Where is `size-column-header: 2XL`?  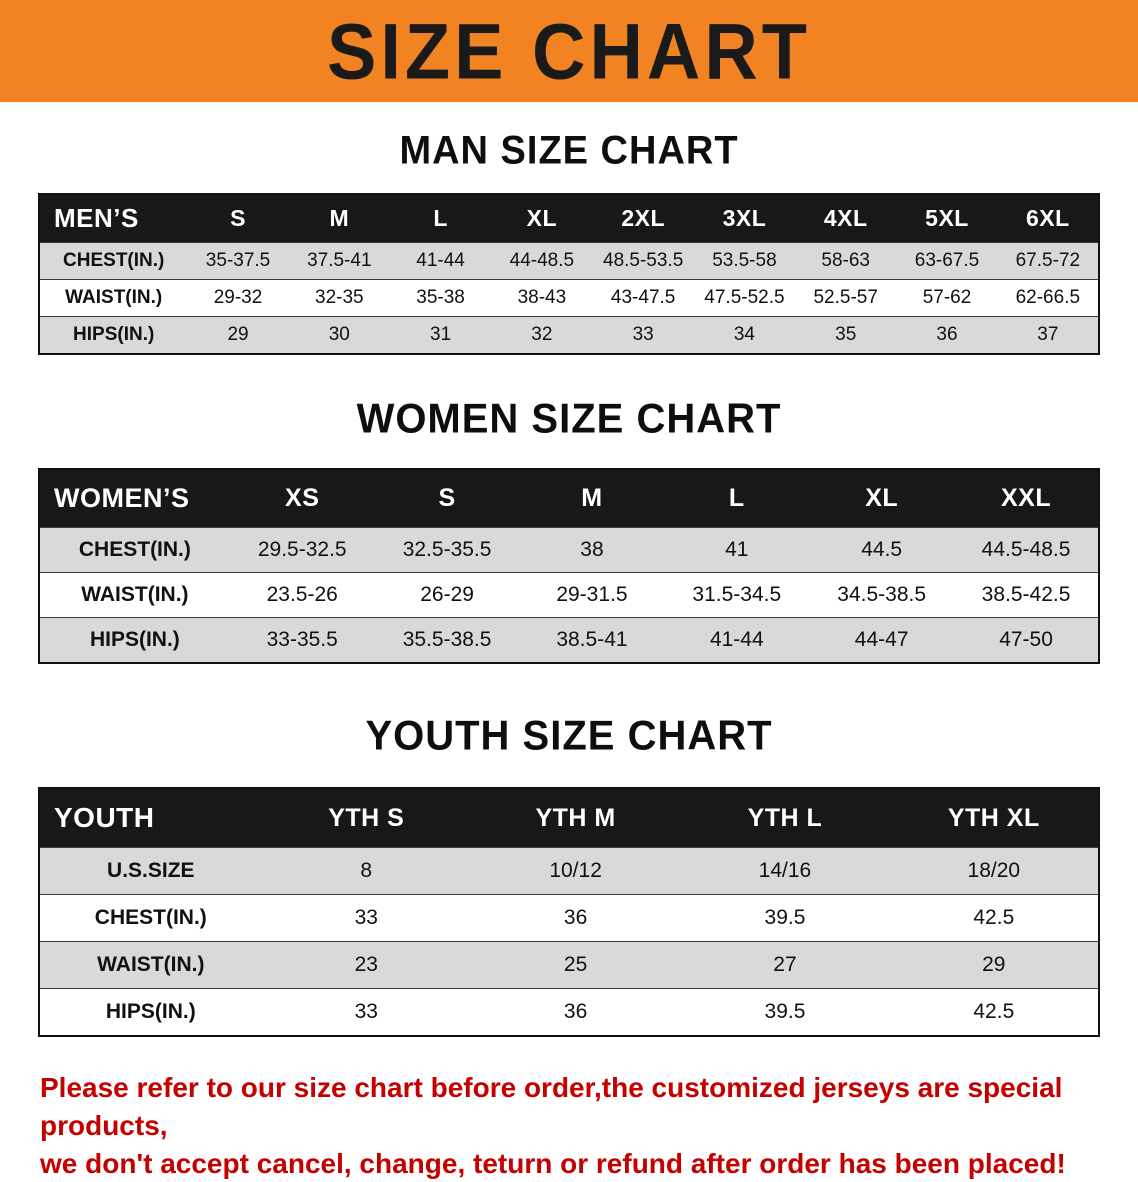
size-column-header: 2XL is located at coordinates (643, 218).